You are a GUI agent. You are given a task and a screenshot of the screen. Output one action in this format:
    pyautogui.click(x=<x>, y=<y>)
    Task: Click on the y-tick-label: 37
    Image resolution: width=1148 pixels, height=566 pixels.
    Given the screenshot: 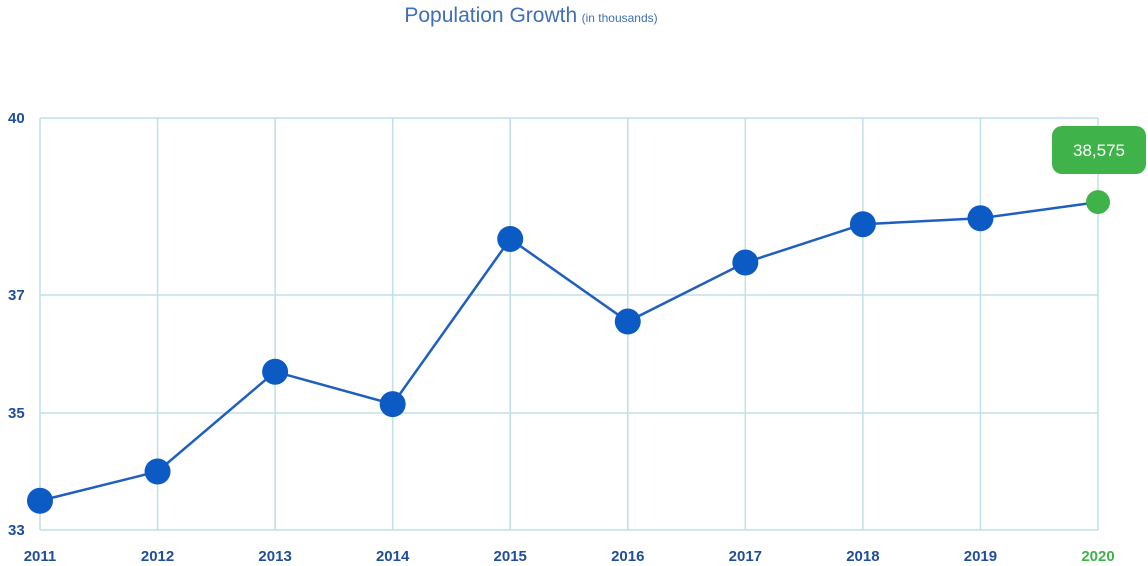 What is the action you would take?
    pyautogui.click(x=16, y=295)
    